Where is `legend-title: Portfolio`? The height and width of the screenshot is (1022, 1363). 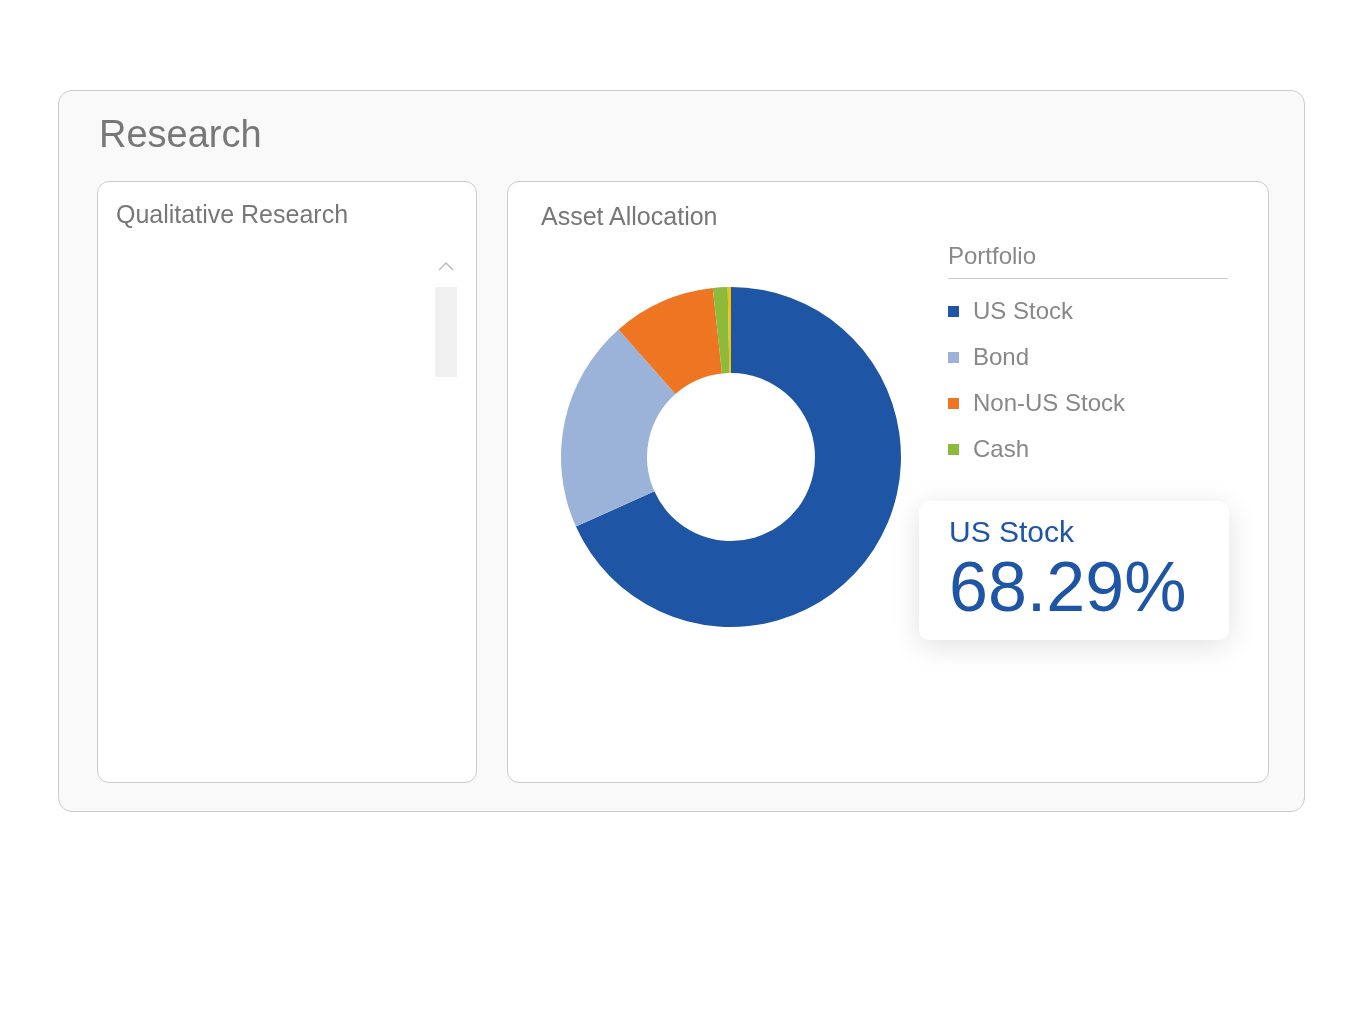
legend-title: Portfolio is located at coordinates (1088, 260).